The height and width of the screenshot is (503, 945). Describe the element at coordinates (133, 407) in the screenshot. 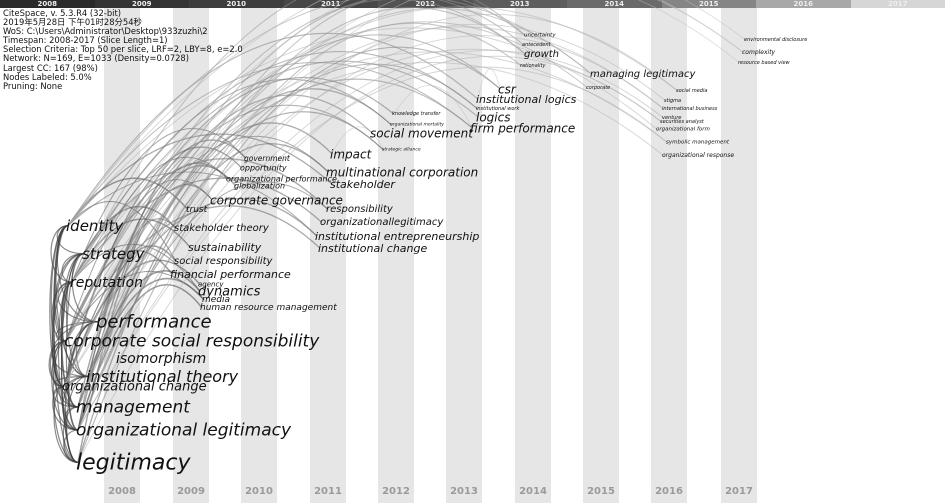

I see `keyword-management: management` at that location.